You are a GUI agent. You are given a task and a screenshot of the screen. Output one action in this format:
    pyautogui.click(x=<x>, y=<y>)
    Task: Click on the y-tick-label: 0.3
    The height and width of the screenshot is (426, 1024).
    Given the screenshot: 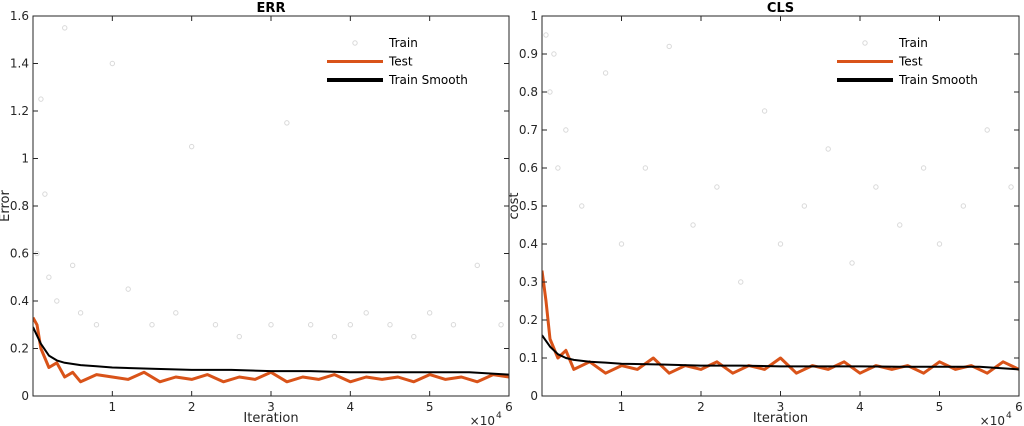 What is the action you would take?
    pyautogui.click(x=528, y=282)
    